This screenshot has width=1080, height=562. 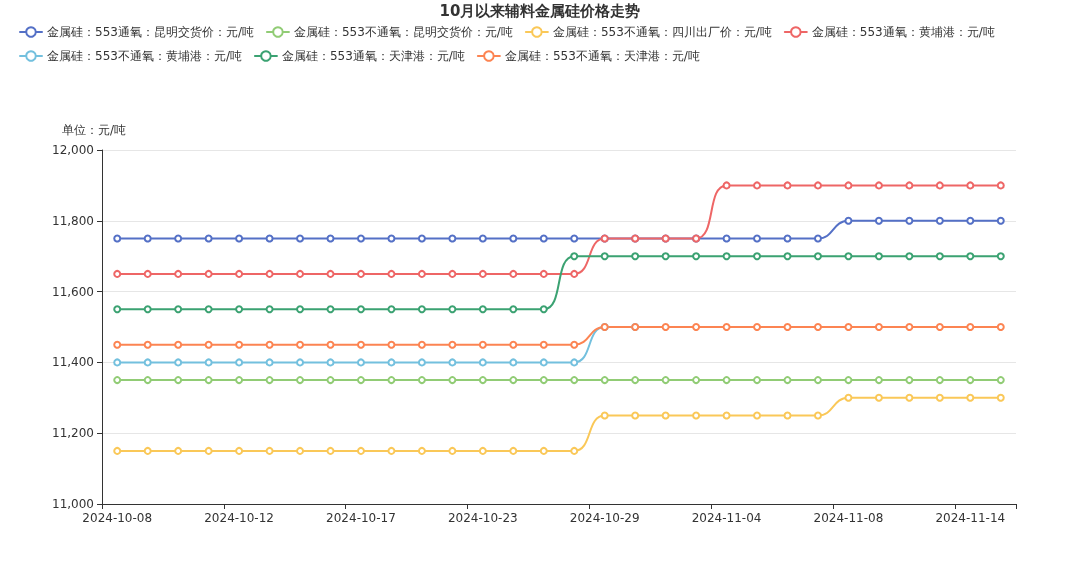 What do you see at coordinates (73, 362) in the screenshot?
I see `y-tick-label: 11,400` at bounding box center [73, 362].